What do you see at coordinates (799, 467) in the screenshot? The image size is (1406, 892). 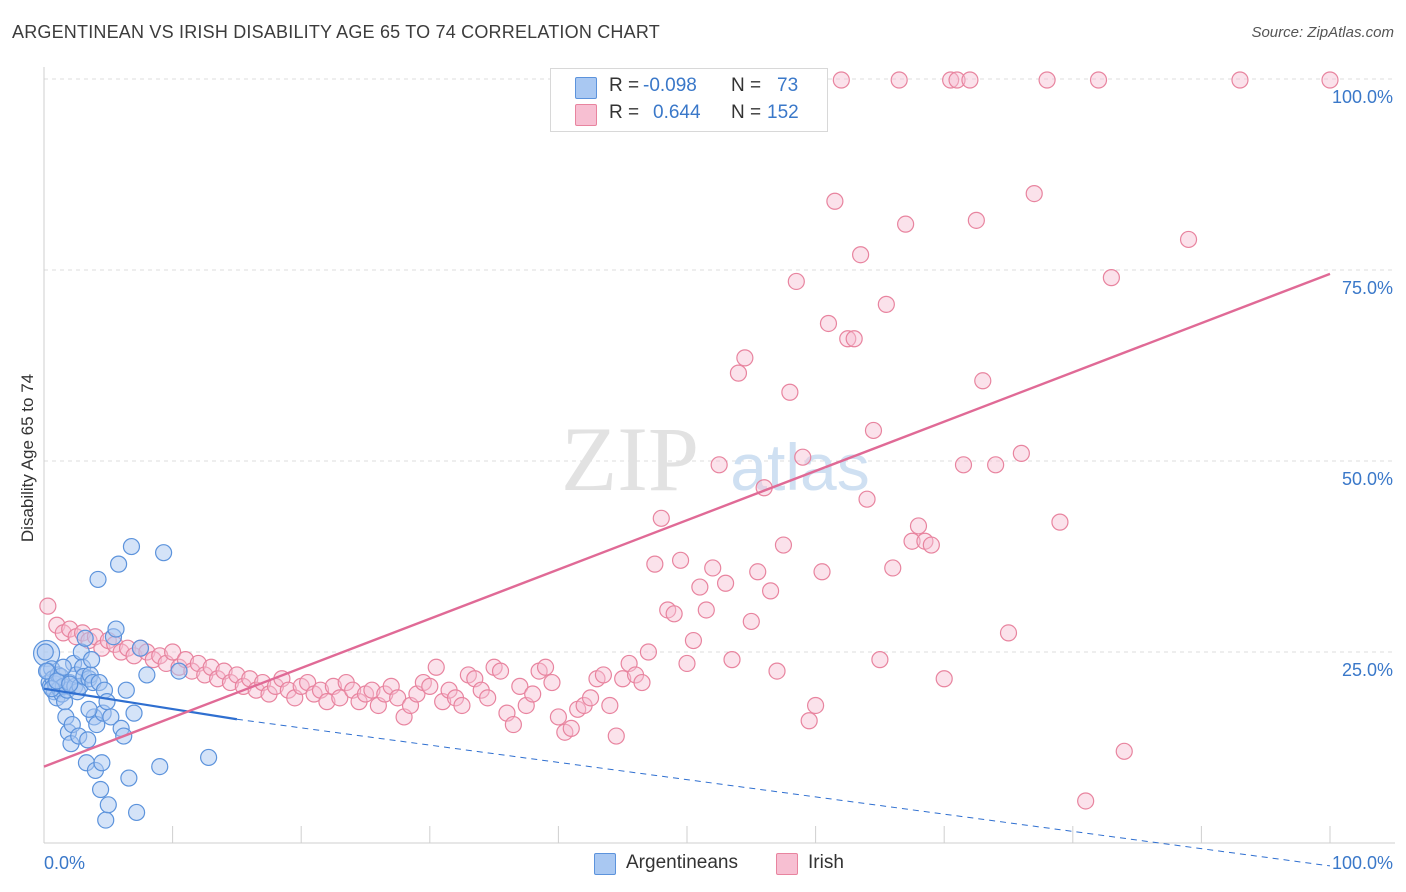 I see `watermark-atlas: atlas` at bounding box center [799, 467].